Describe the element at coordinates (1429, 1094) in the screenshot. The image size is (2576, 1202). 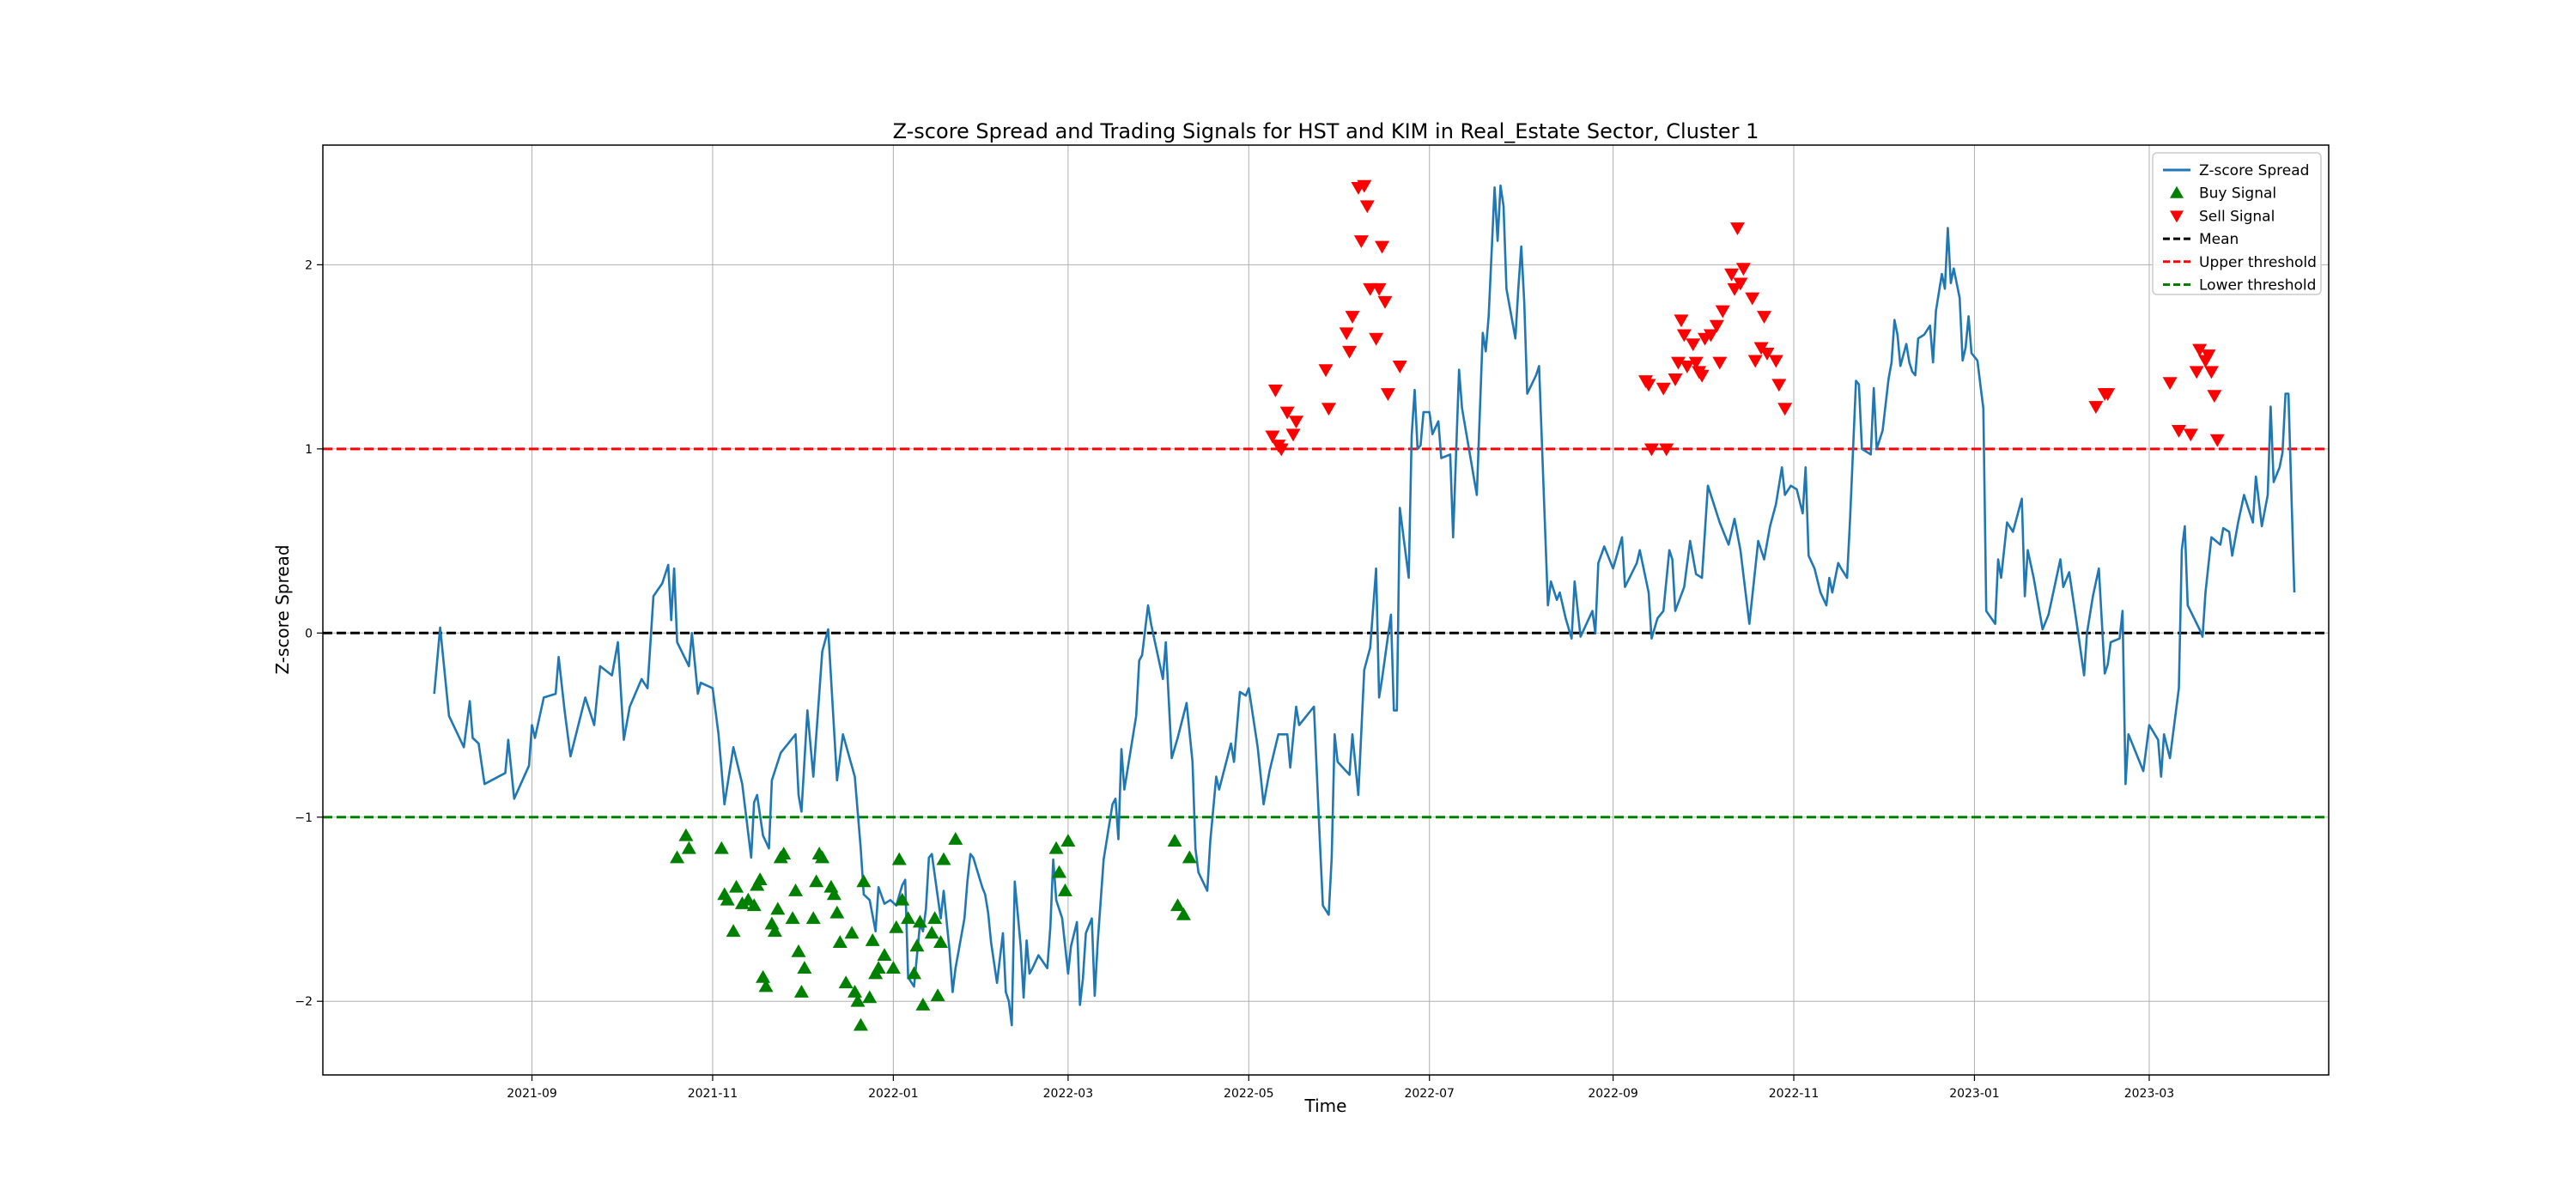
I see `x-tick-label: 2022-07` at that location.